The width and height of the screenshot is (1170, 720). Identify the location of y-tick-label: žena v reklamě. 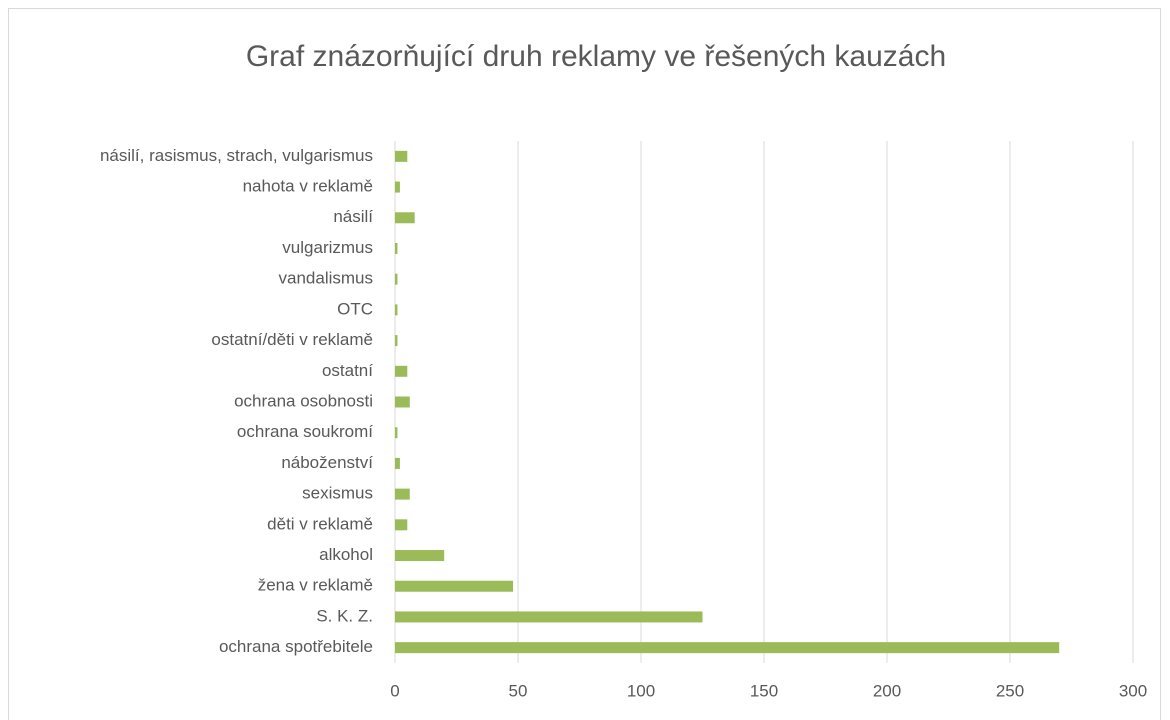
(315, 585).